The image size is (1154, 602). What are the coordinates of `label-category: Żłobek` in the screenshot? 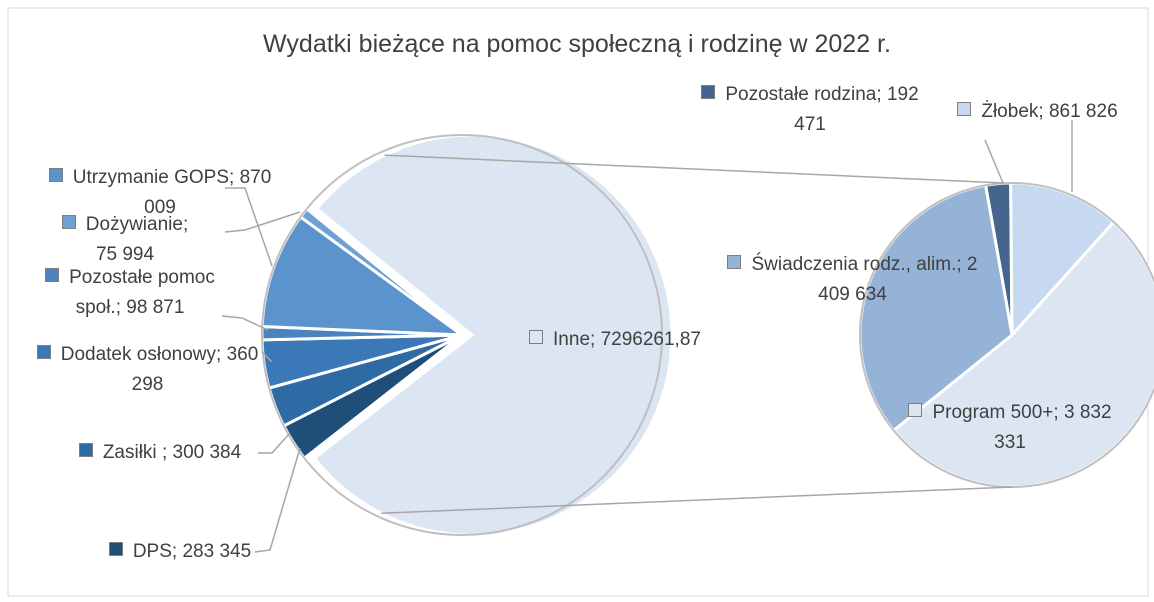 It's located at (1010, 111).